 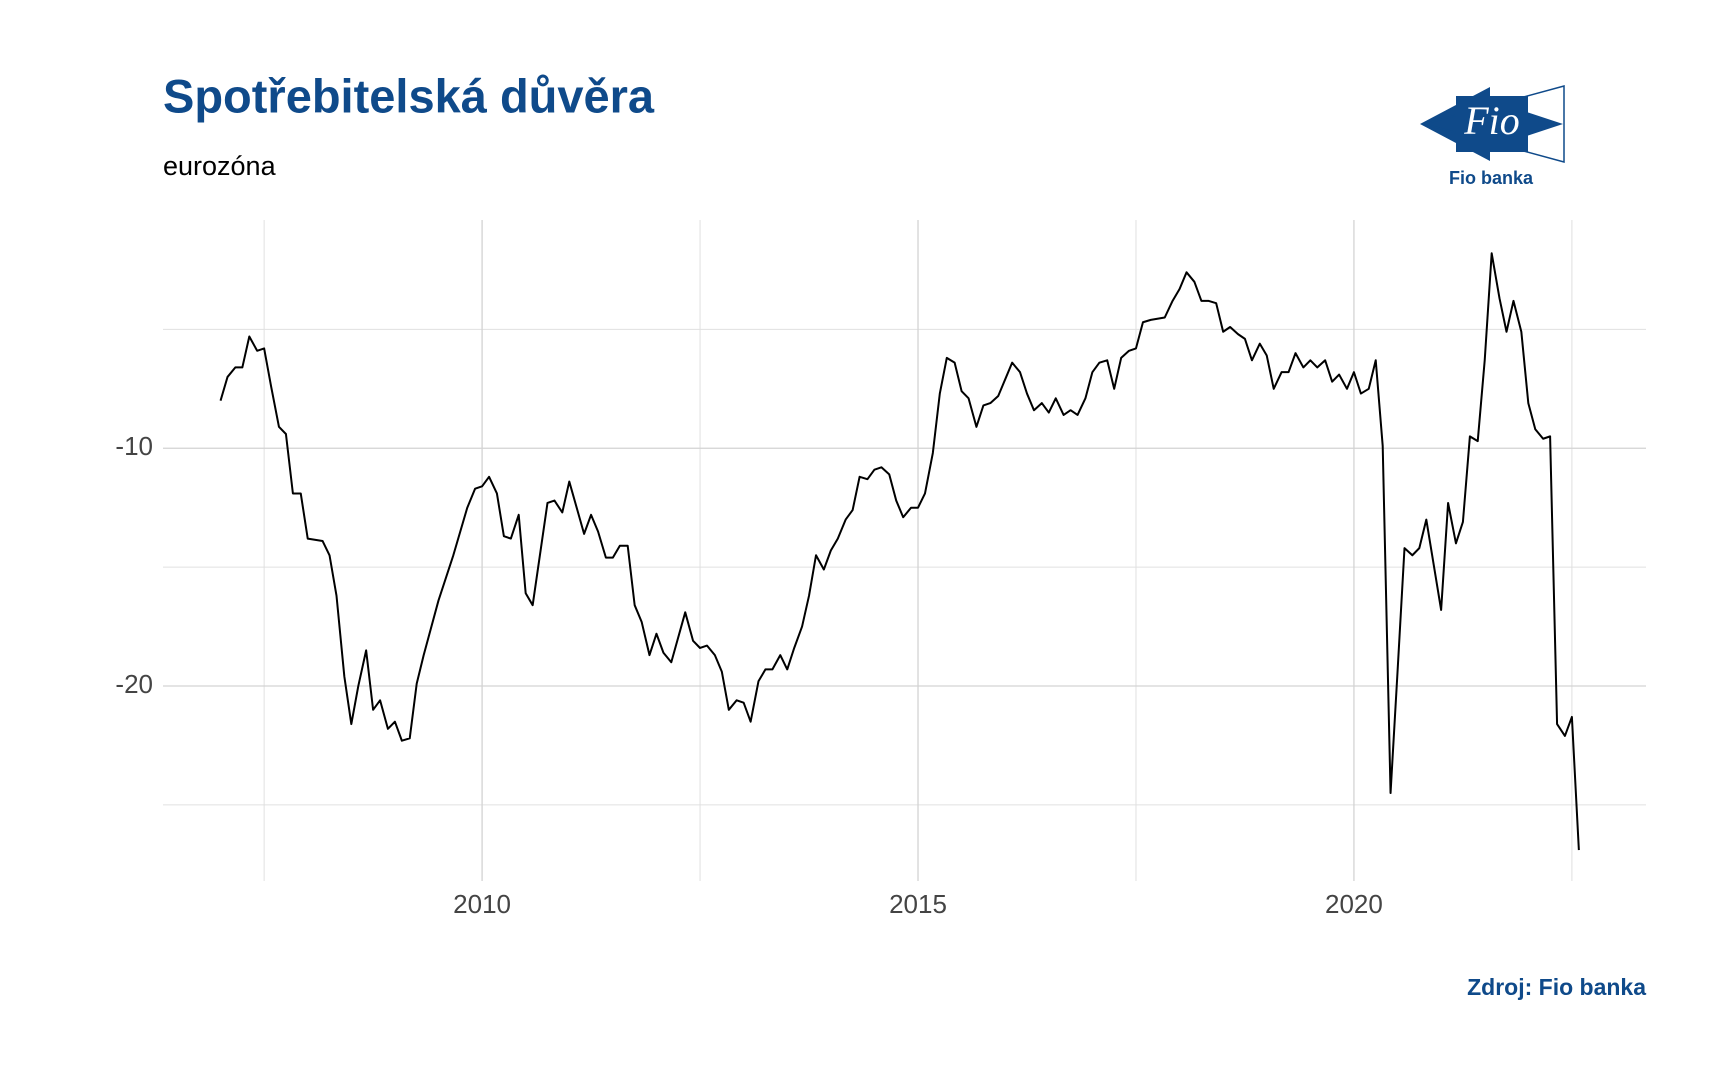 What do you see at coordinates (1491, 120) in the screenshot?
I see `logo-mark: Fio` at bounding box center [1491, 120].